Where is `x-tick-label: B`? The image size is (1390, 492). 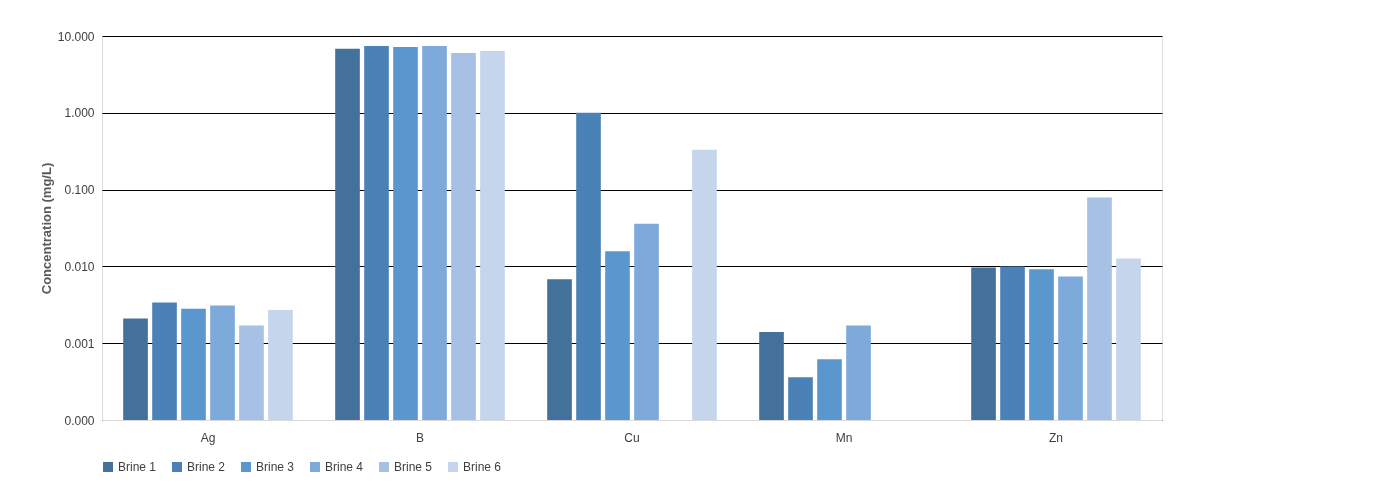
x-tick-label: B is located at coordinates (420, 437).